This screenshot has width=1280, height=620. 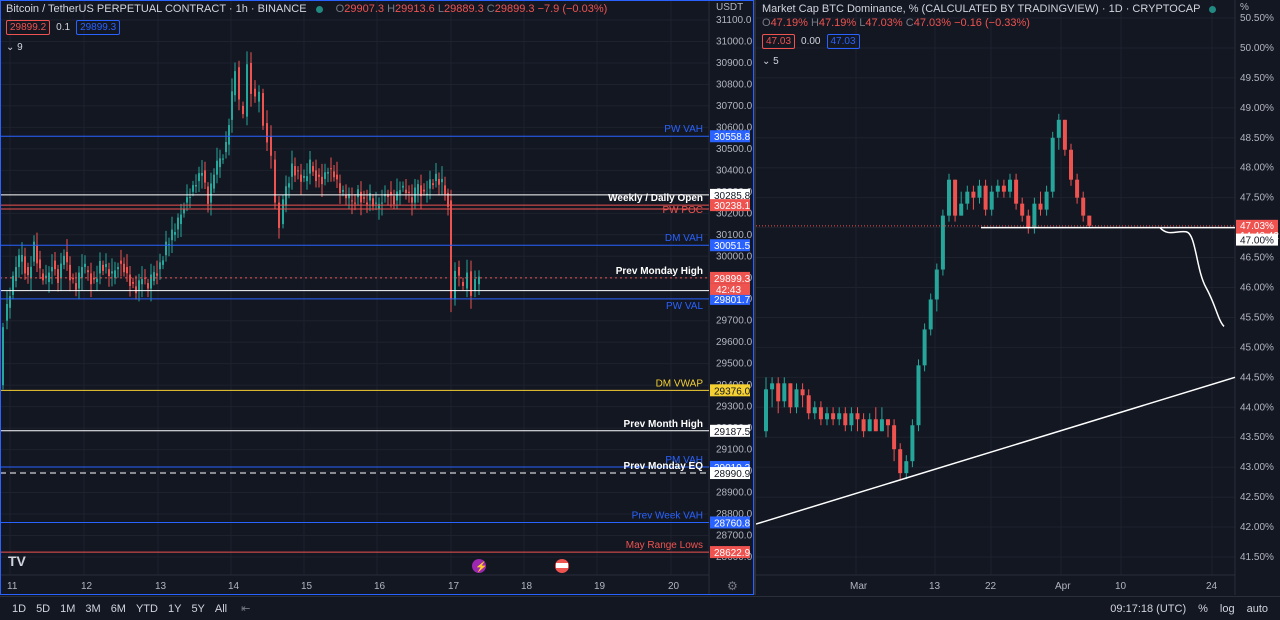 What do you see at coordinates (1257, 18) in the screenshot?
I see `y-tick-label: 50.50%` at bounding box center [1257, 18].